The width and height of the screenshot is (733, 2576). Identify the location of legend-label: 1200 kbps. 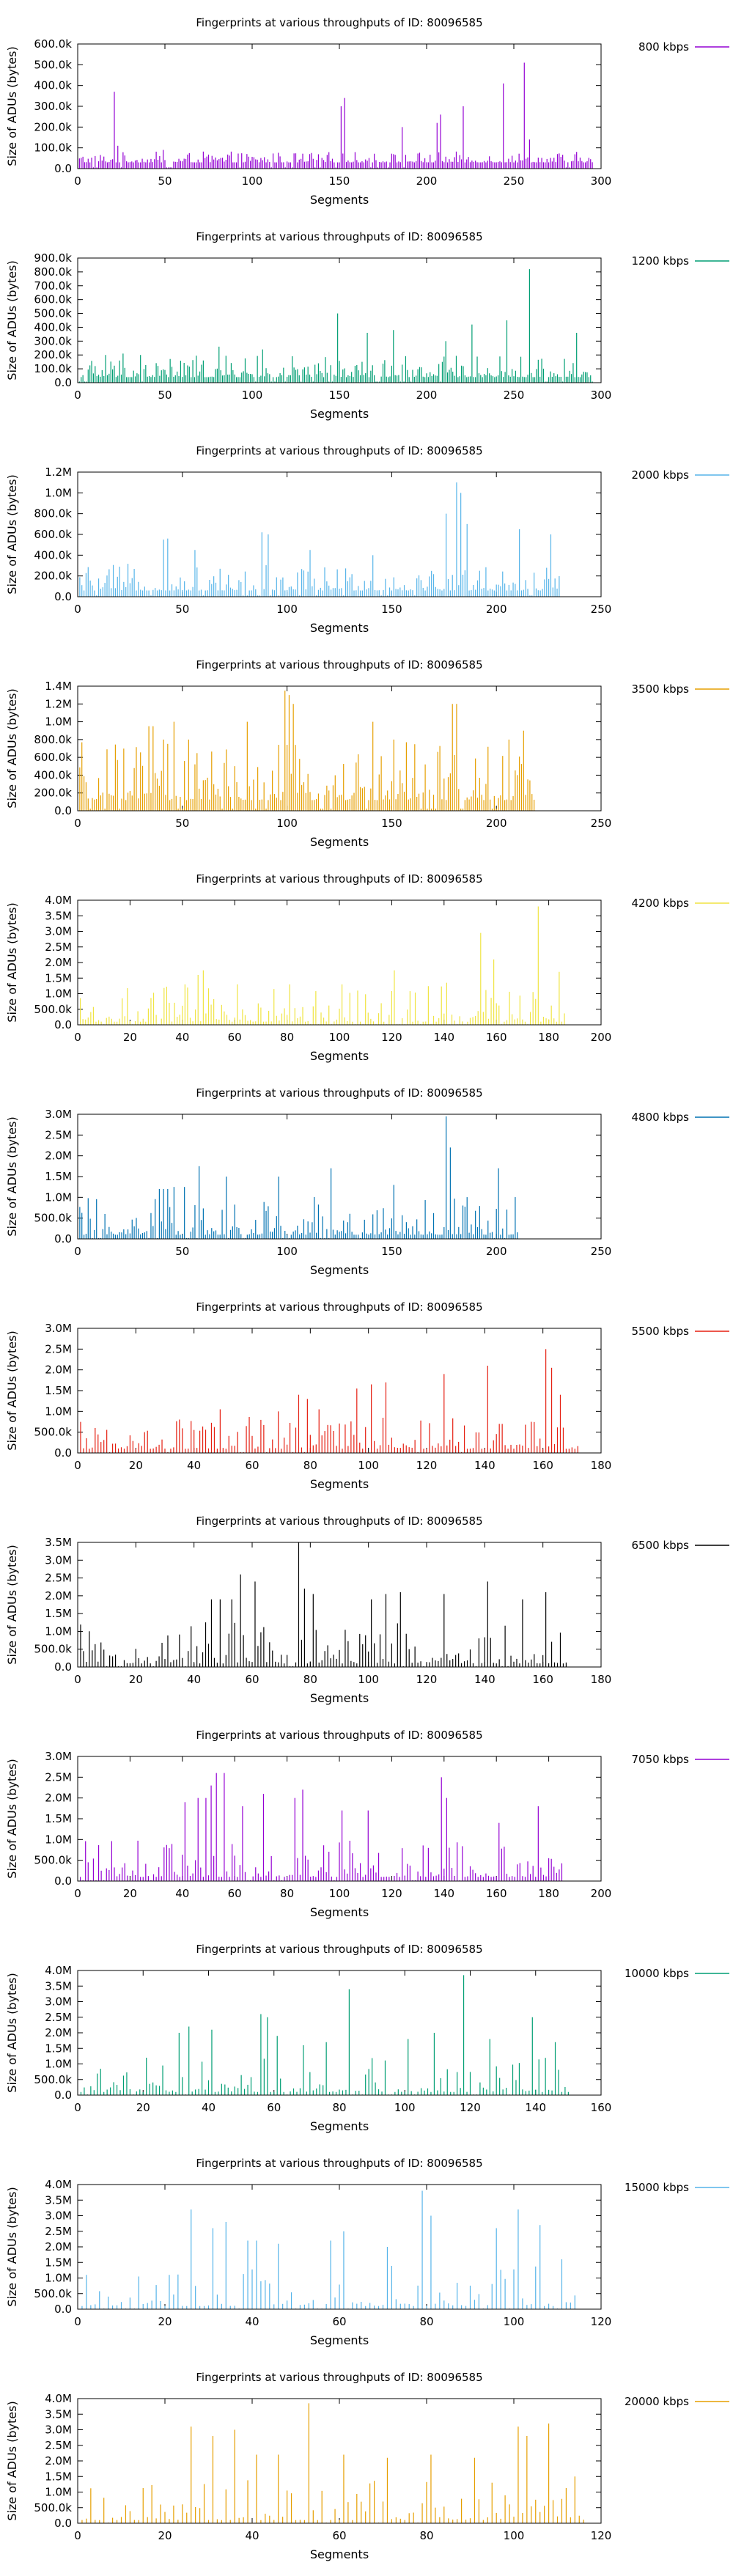
(661, 261).